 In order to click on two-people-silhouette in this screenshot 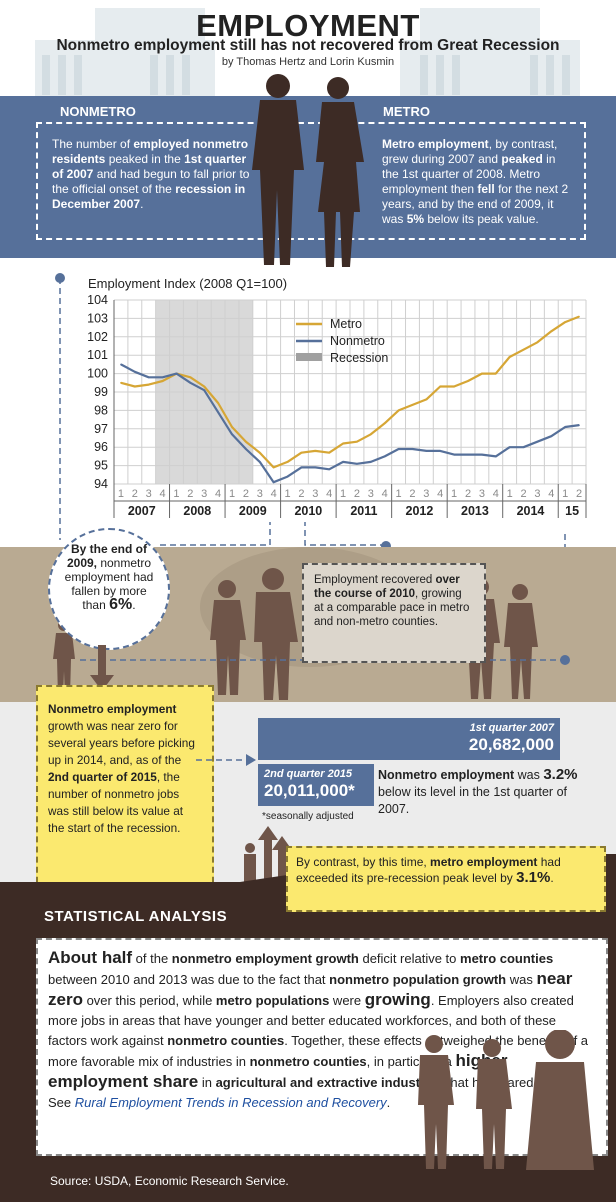, I will do `click(308, 170)`.